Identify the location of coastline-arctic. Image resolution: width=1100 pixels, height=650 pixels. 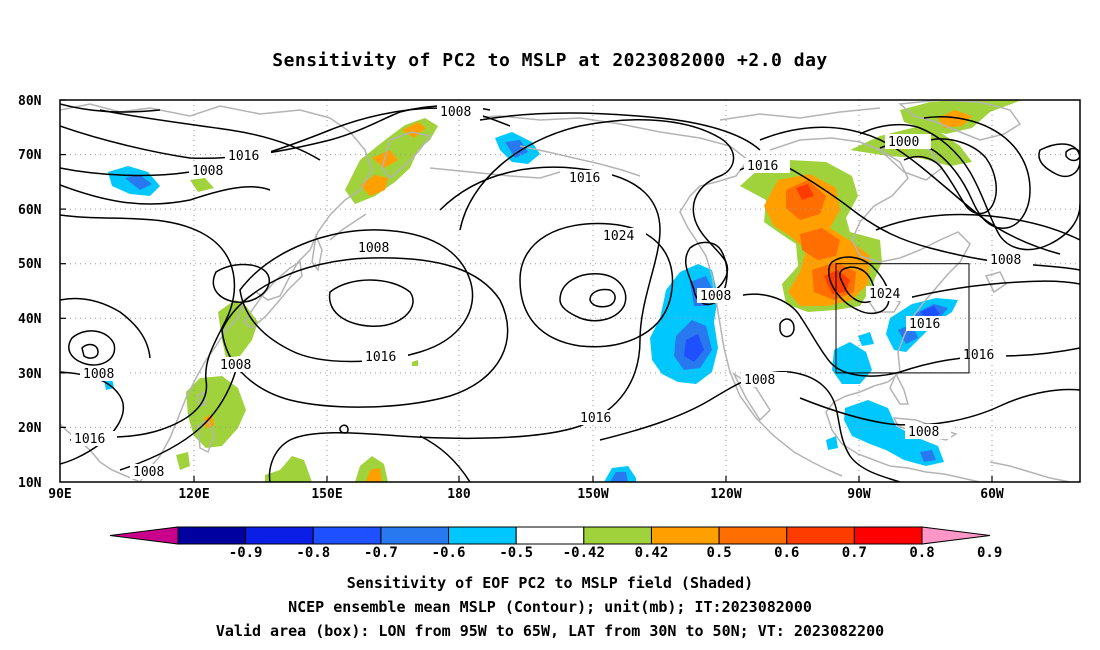
(800, 114).